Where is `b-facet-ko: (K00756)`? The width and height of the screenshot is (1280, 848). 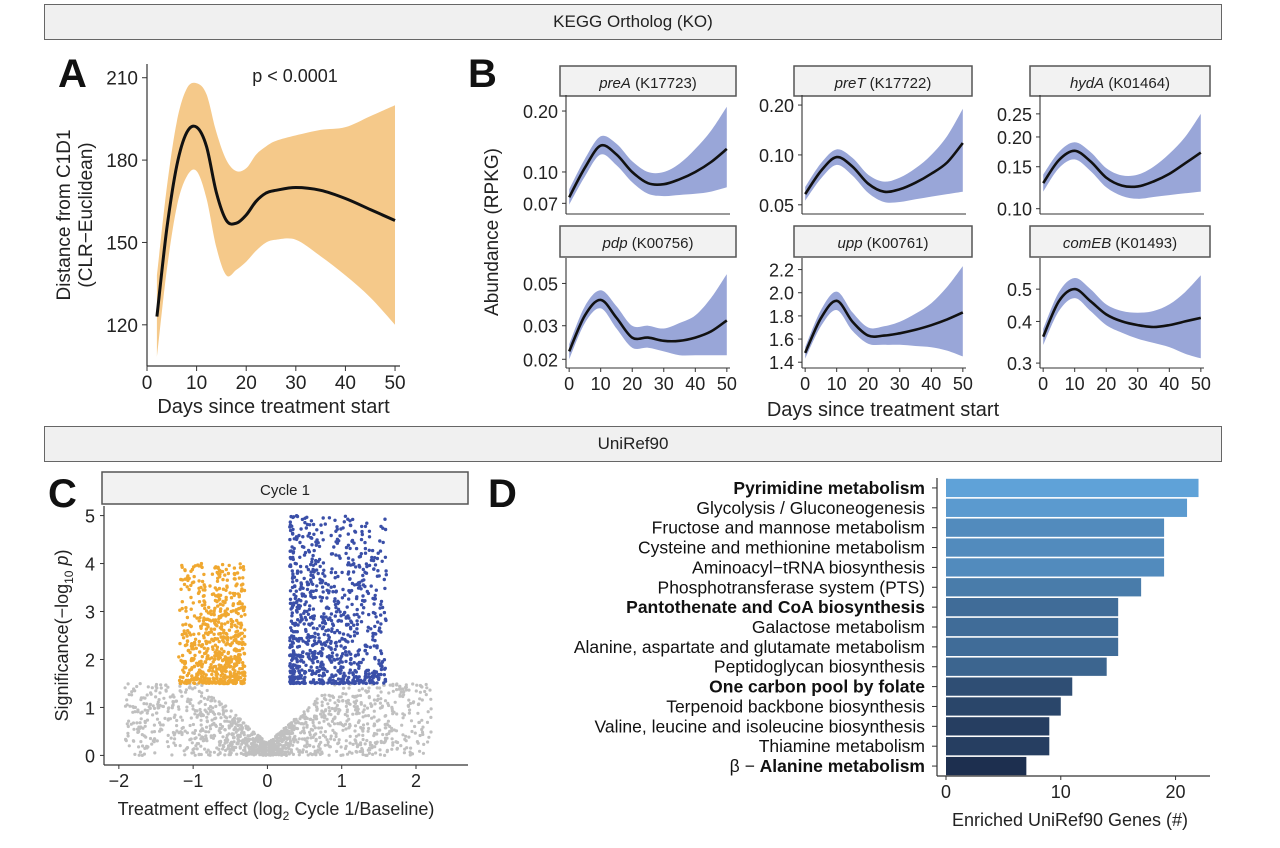 b-facet-ko: (K00756) is located at coordinates (661, 243).